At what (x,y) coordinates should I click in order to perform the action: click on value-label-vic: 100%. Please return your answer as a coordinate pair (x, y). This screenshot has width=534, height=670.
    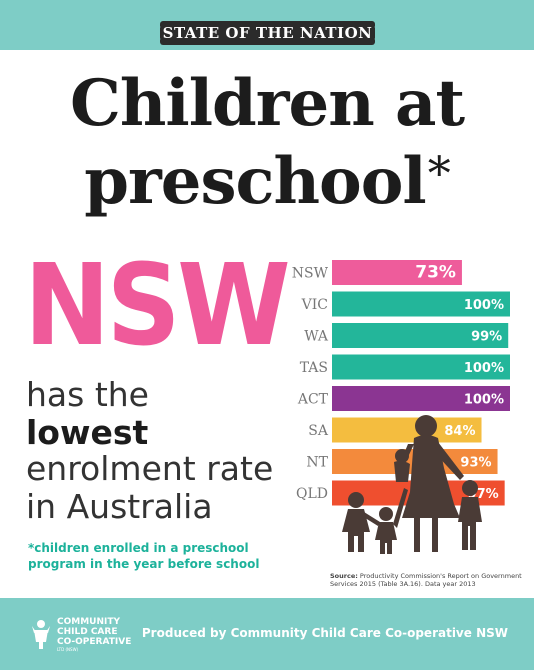
    Looking at the image, I should click on (484, 305).